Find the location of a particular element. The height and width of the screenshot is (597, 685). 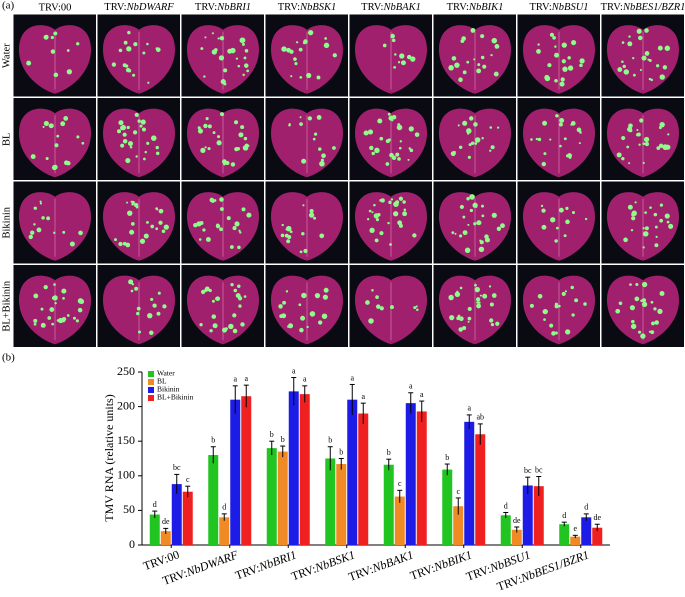

y-tick-label: 200 is located at coordinates (126, 405).